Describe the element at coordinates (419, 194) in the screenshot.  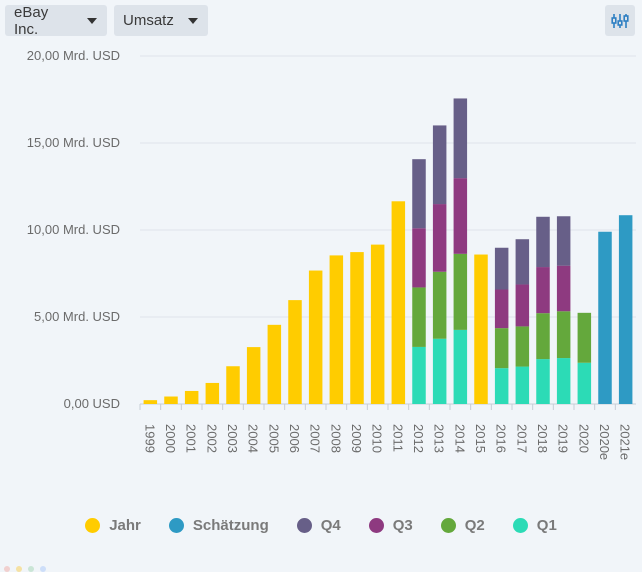
I see `bar-q4-2012` at that location.